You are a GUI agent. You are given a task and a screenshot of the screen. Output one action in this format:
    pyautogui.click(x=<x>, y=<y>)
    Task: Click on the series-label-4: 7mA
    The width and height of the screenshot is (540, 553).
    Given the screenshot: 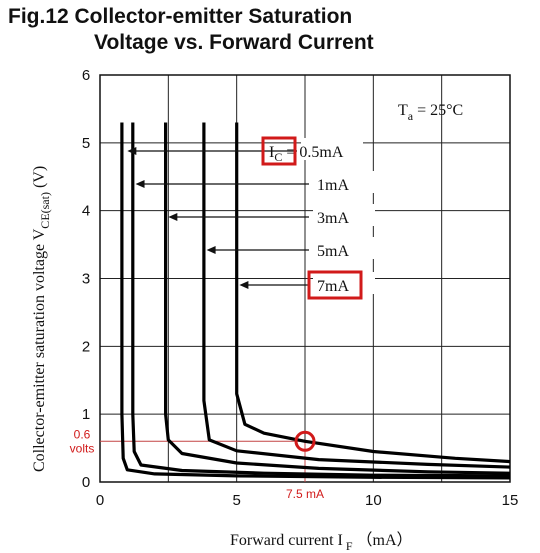 What is the action you would take?
    pyautogui.click(x=307, y=285)
    